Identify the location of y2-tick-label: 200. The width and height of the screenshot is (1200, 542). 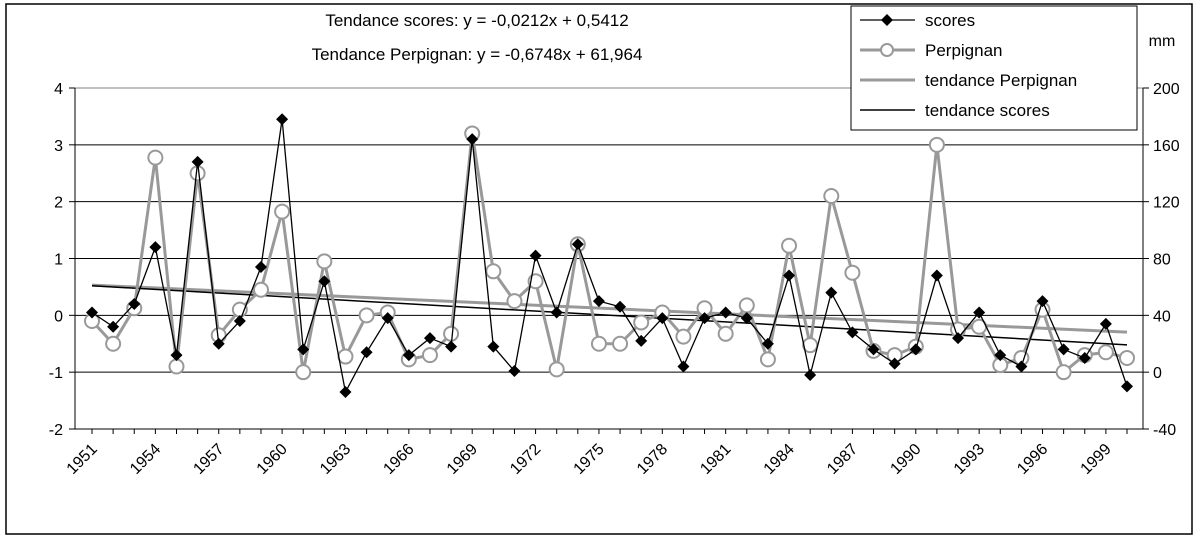
(1166, 89).